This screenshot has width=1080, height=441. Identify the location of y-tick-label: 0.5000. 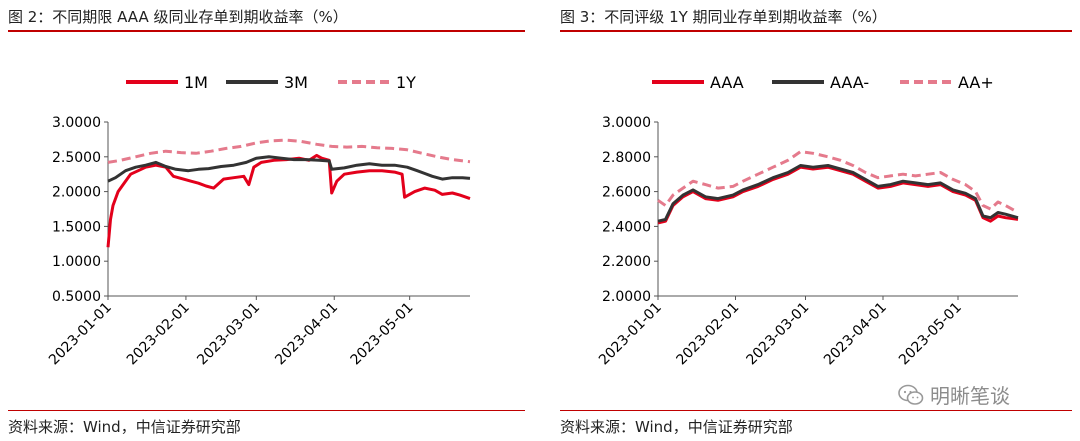
(76, 297).